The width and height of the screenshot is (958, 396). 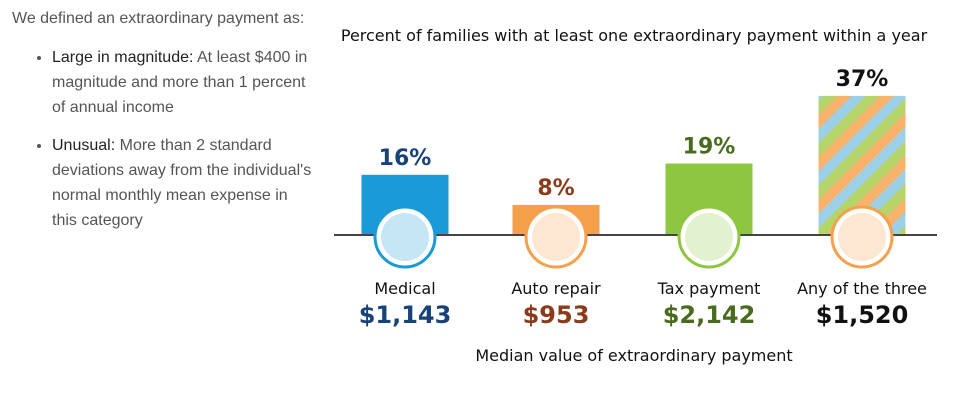 I want to click on median-label: $953, so click(x=556, y=315).